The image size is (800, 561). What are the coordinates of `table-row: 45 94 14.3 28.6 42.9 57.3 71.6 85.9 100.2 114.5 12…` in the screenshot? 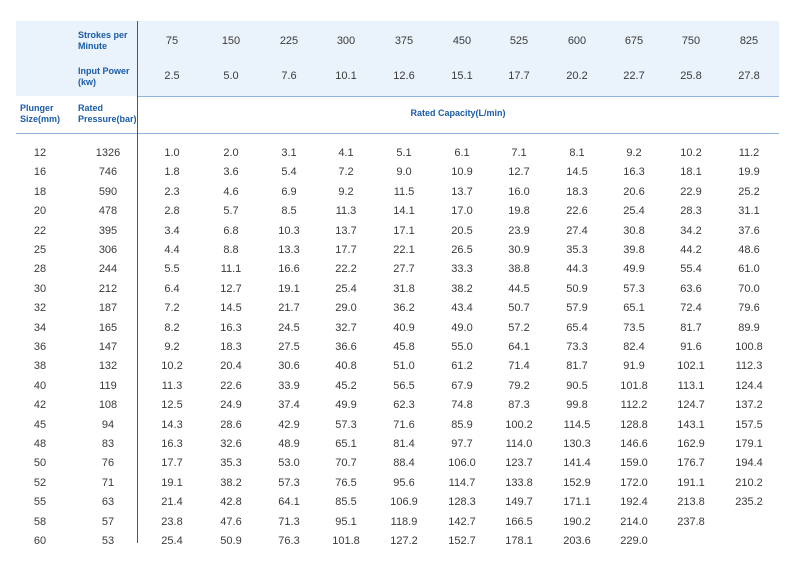 It's located at (397, 425).